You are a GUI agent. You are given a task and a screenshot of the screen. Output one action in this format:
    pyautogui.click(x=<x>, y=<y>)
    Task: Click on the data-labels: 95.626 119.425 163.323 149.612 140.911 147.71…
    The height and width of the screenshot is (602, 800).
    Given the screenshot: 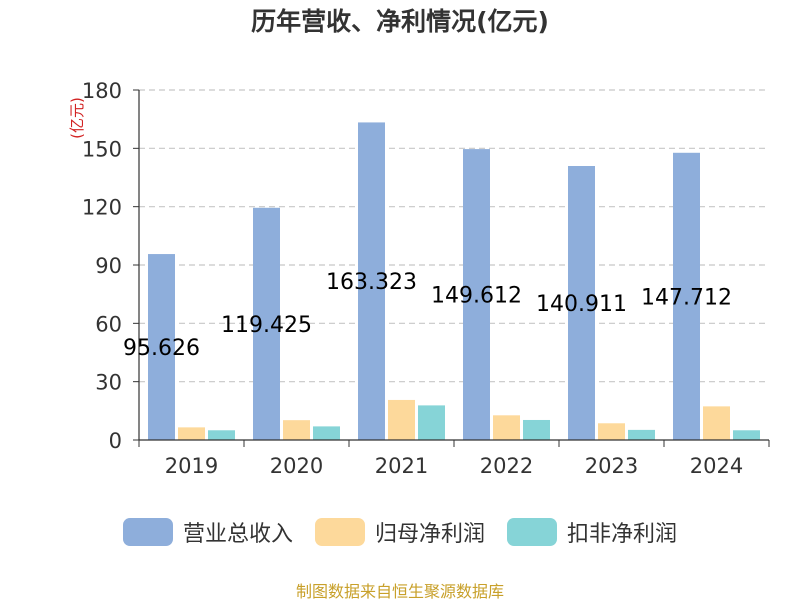 What is the action you would take?
    pyautogui.click(x=427, y=315)
    